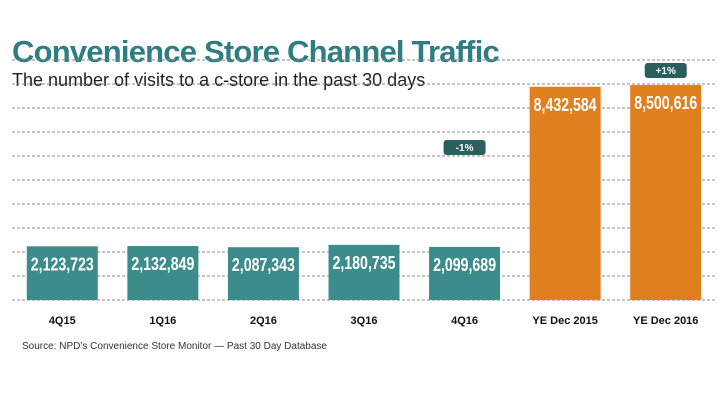  I want to click on category-tick-label: 1Q16, so click(162, 321).